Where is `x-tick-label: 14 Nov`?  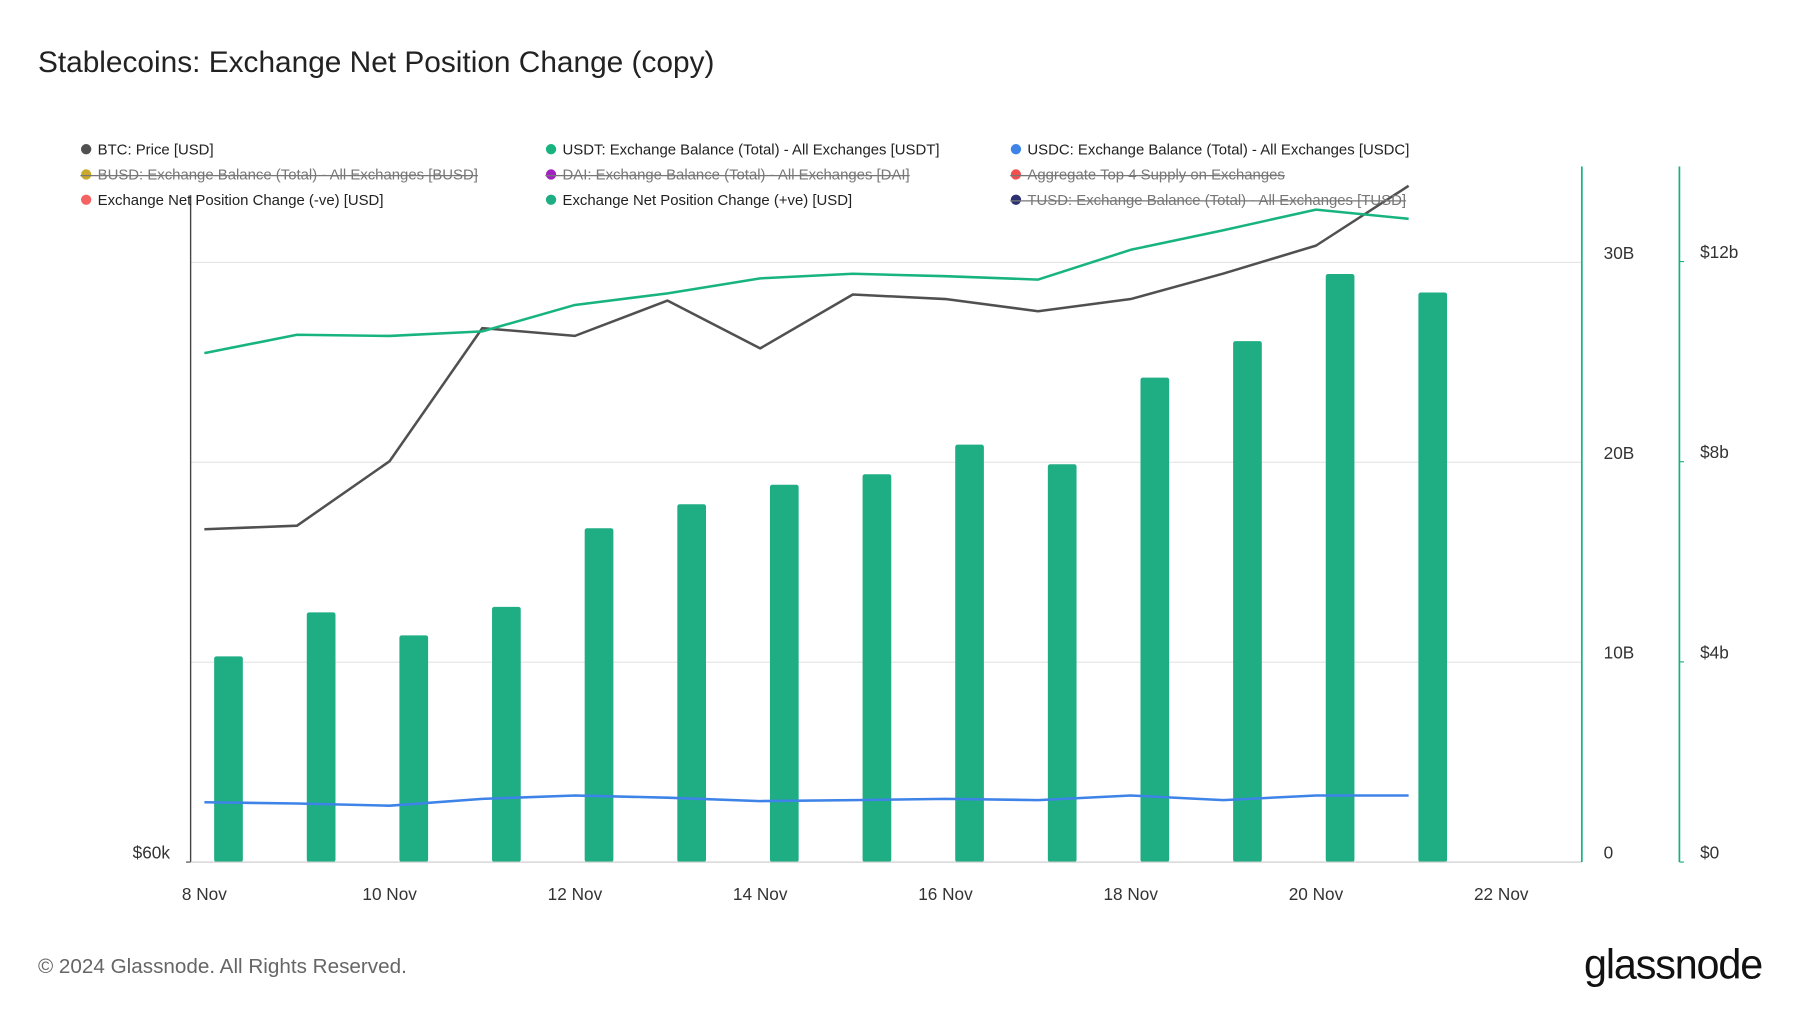
x-tick-label: 14 Nov is located at coordinates (760, 894).